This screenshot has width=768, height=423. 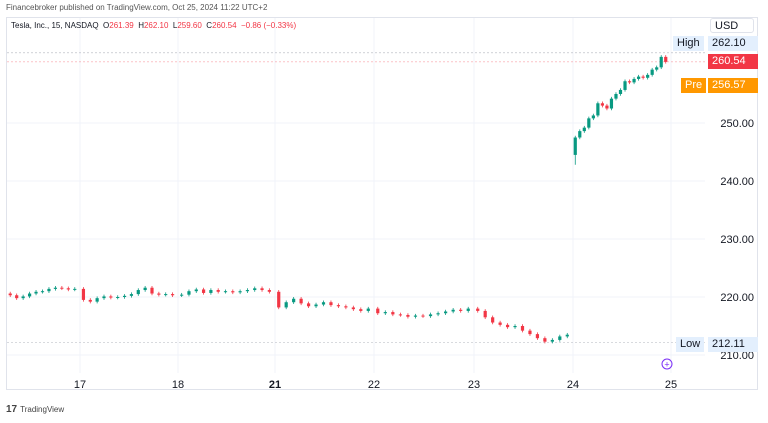 I want to click on change-value: −0.86 (−0.33%), so click(x=268, y=25).